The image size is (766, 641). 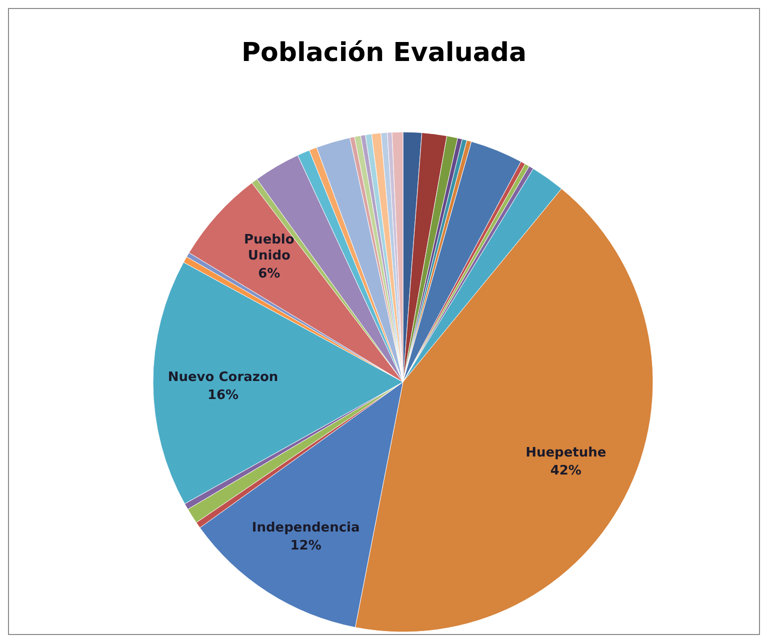 What do you see at coordinates (269, 248) in the screenshot?
I see `slice-label: Pueblo Unido` at bounding box center [269, 248].